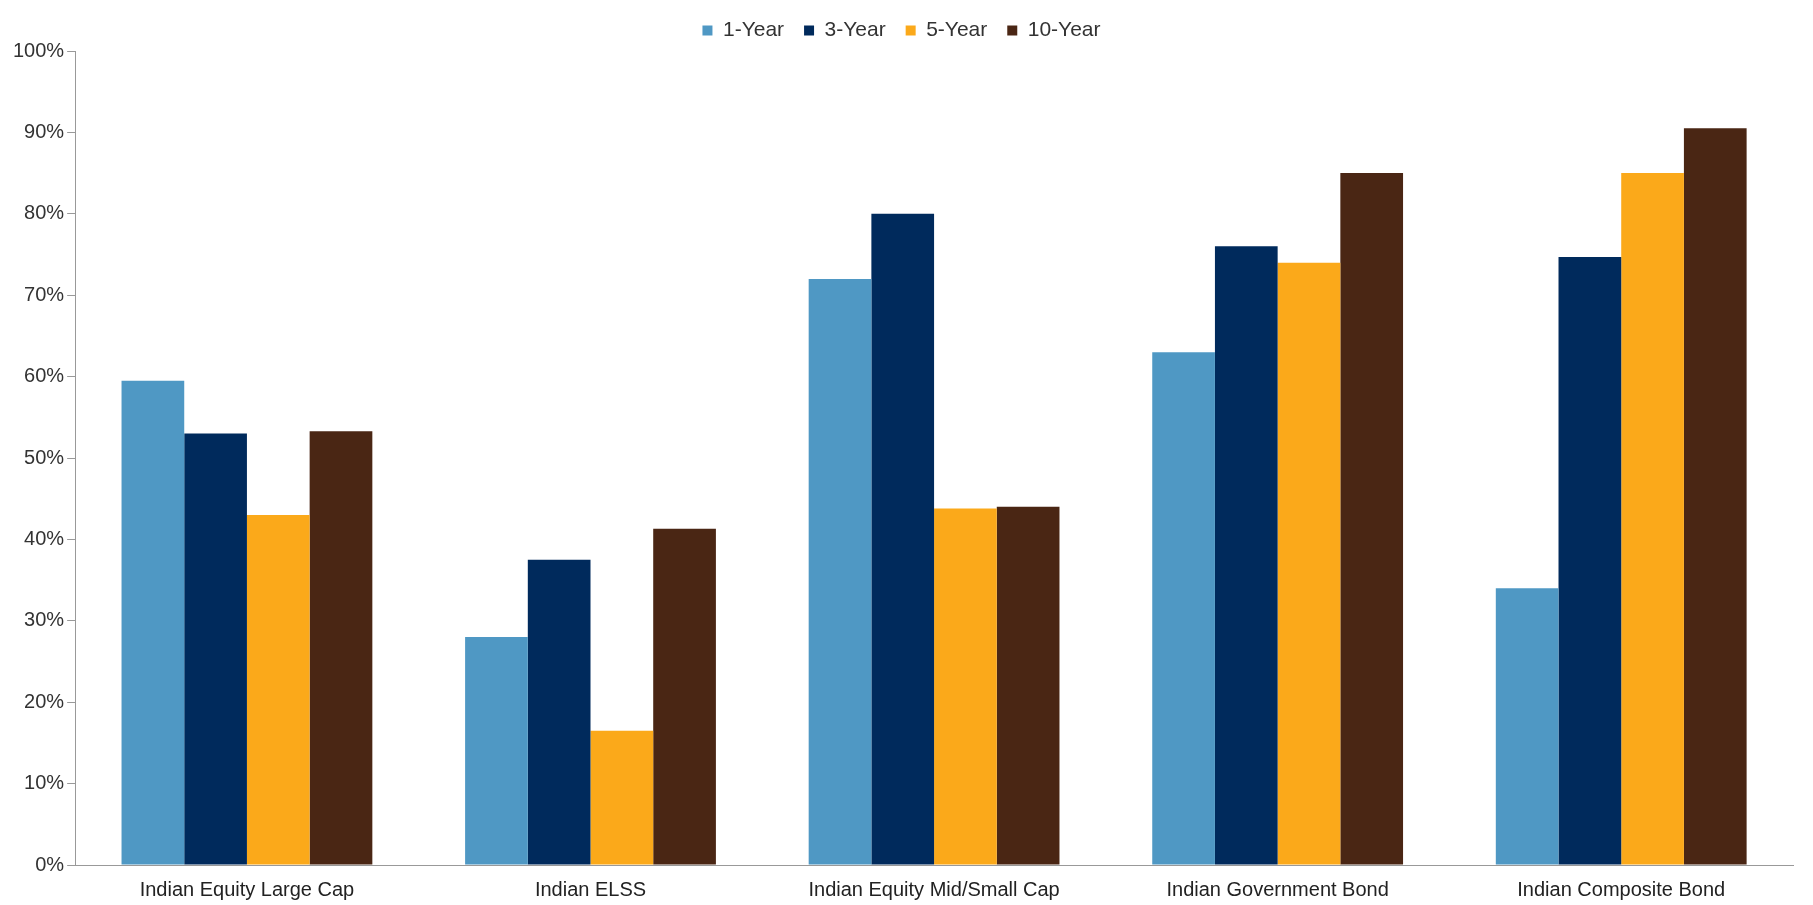 The height and width of the screenshot is (905, 1813). I want to click on x-tick-label: Indian ELSS, so click(590, 888).